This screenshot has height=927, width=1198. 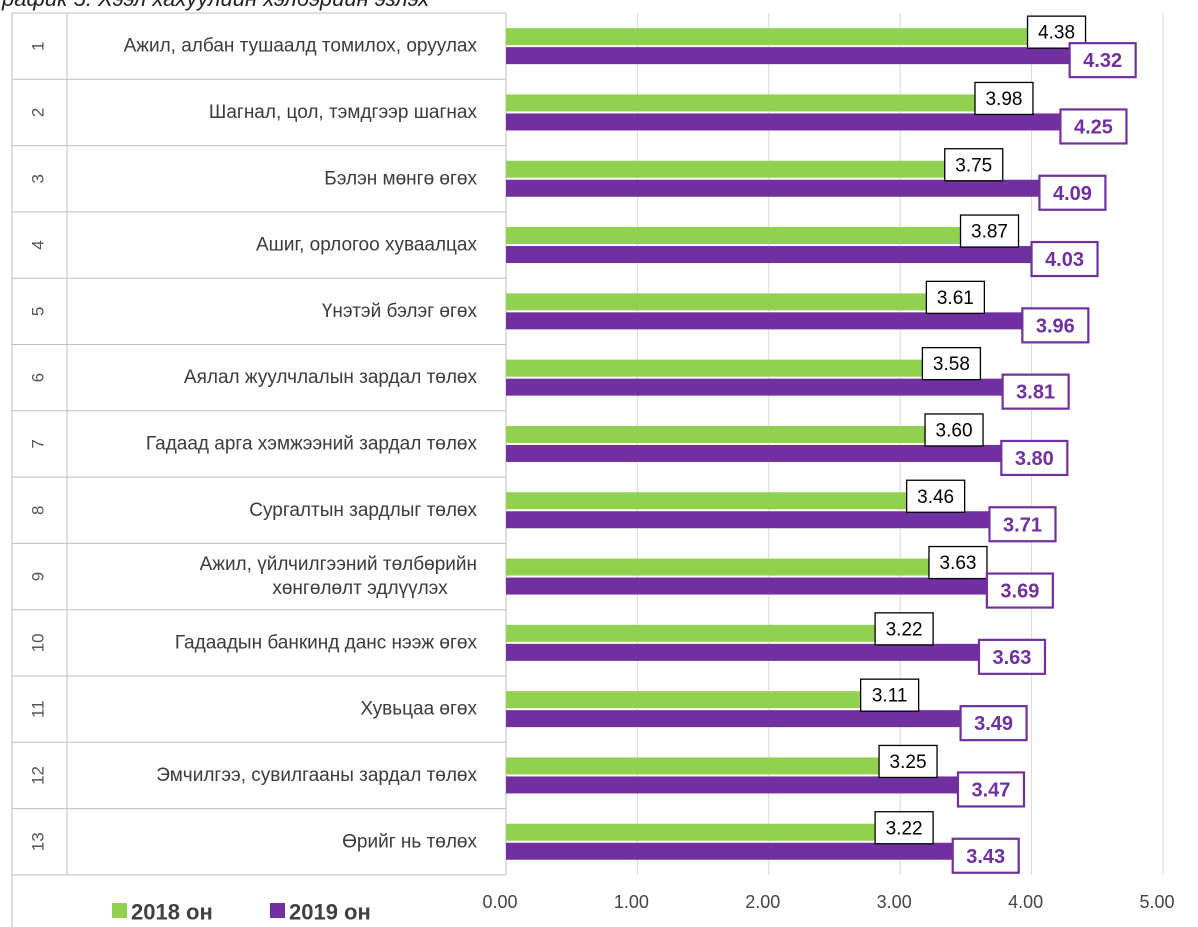 I want to click on data-label-2019-text: 3.49, so click(x=993, y=724).